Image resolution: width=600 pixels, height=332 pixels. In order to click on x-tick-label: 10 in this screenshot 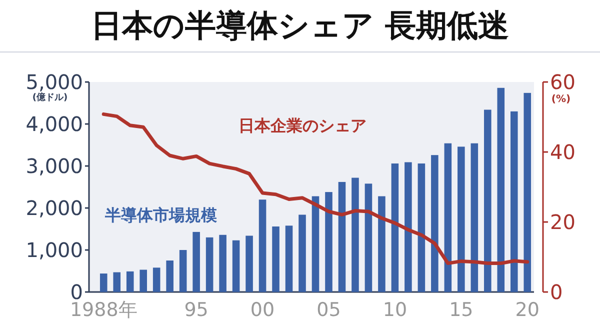, I will do `click(395, 310)`.